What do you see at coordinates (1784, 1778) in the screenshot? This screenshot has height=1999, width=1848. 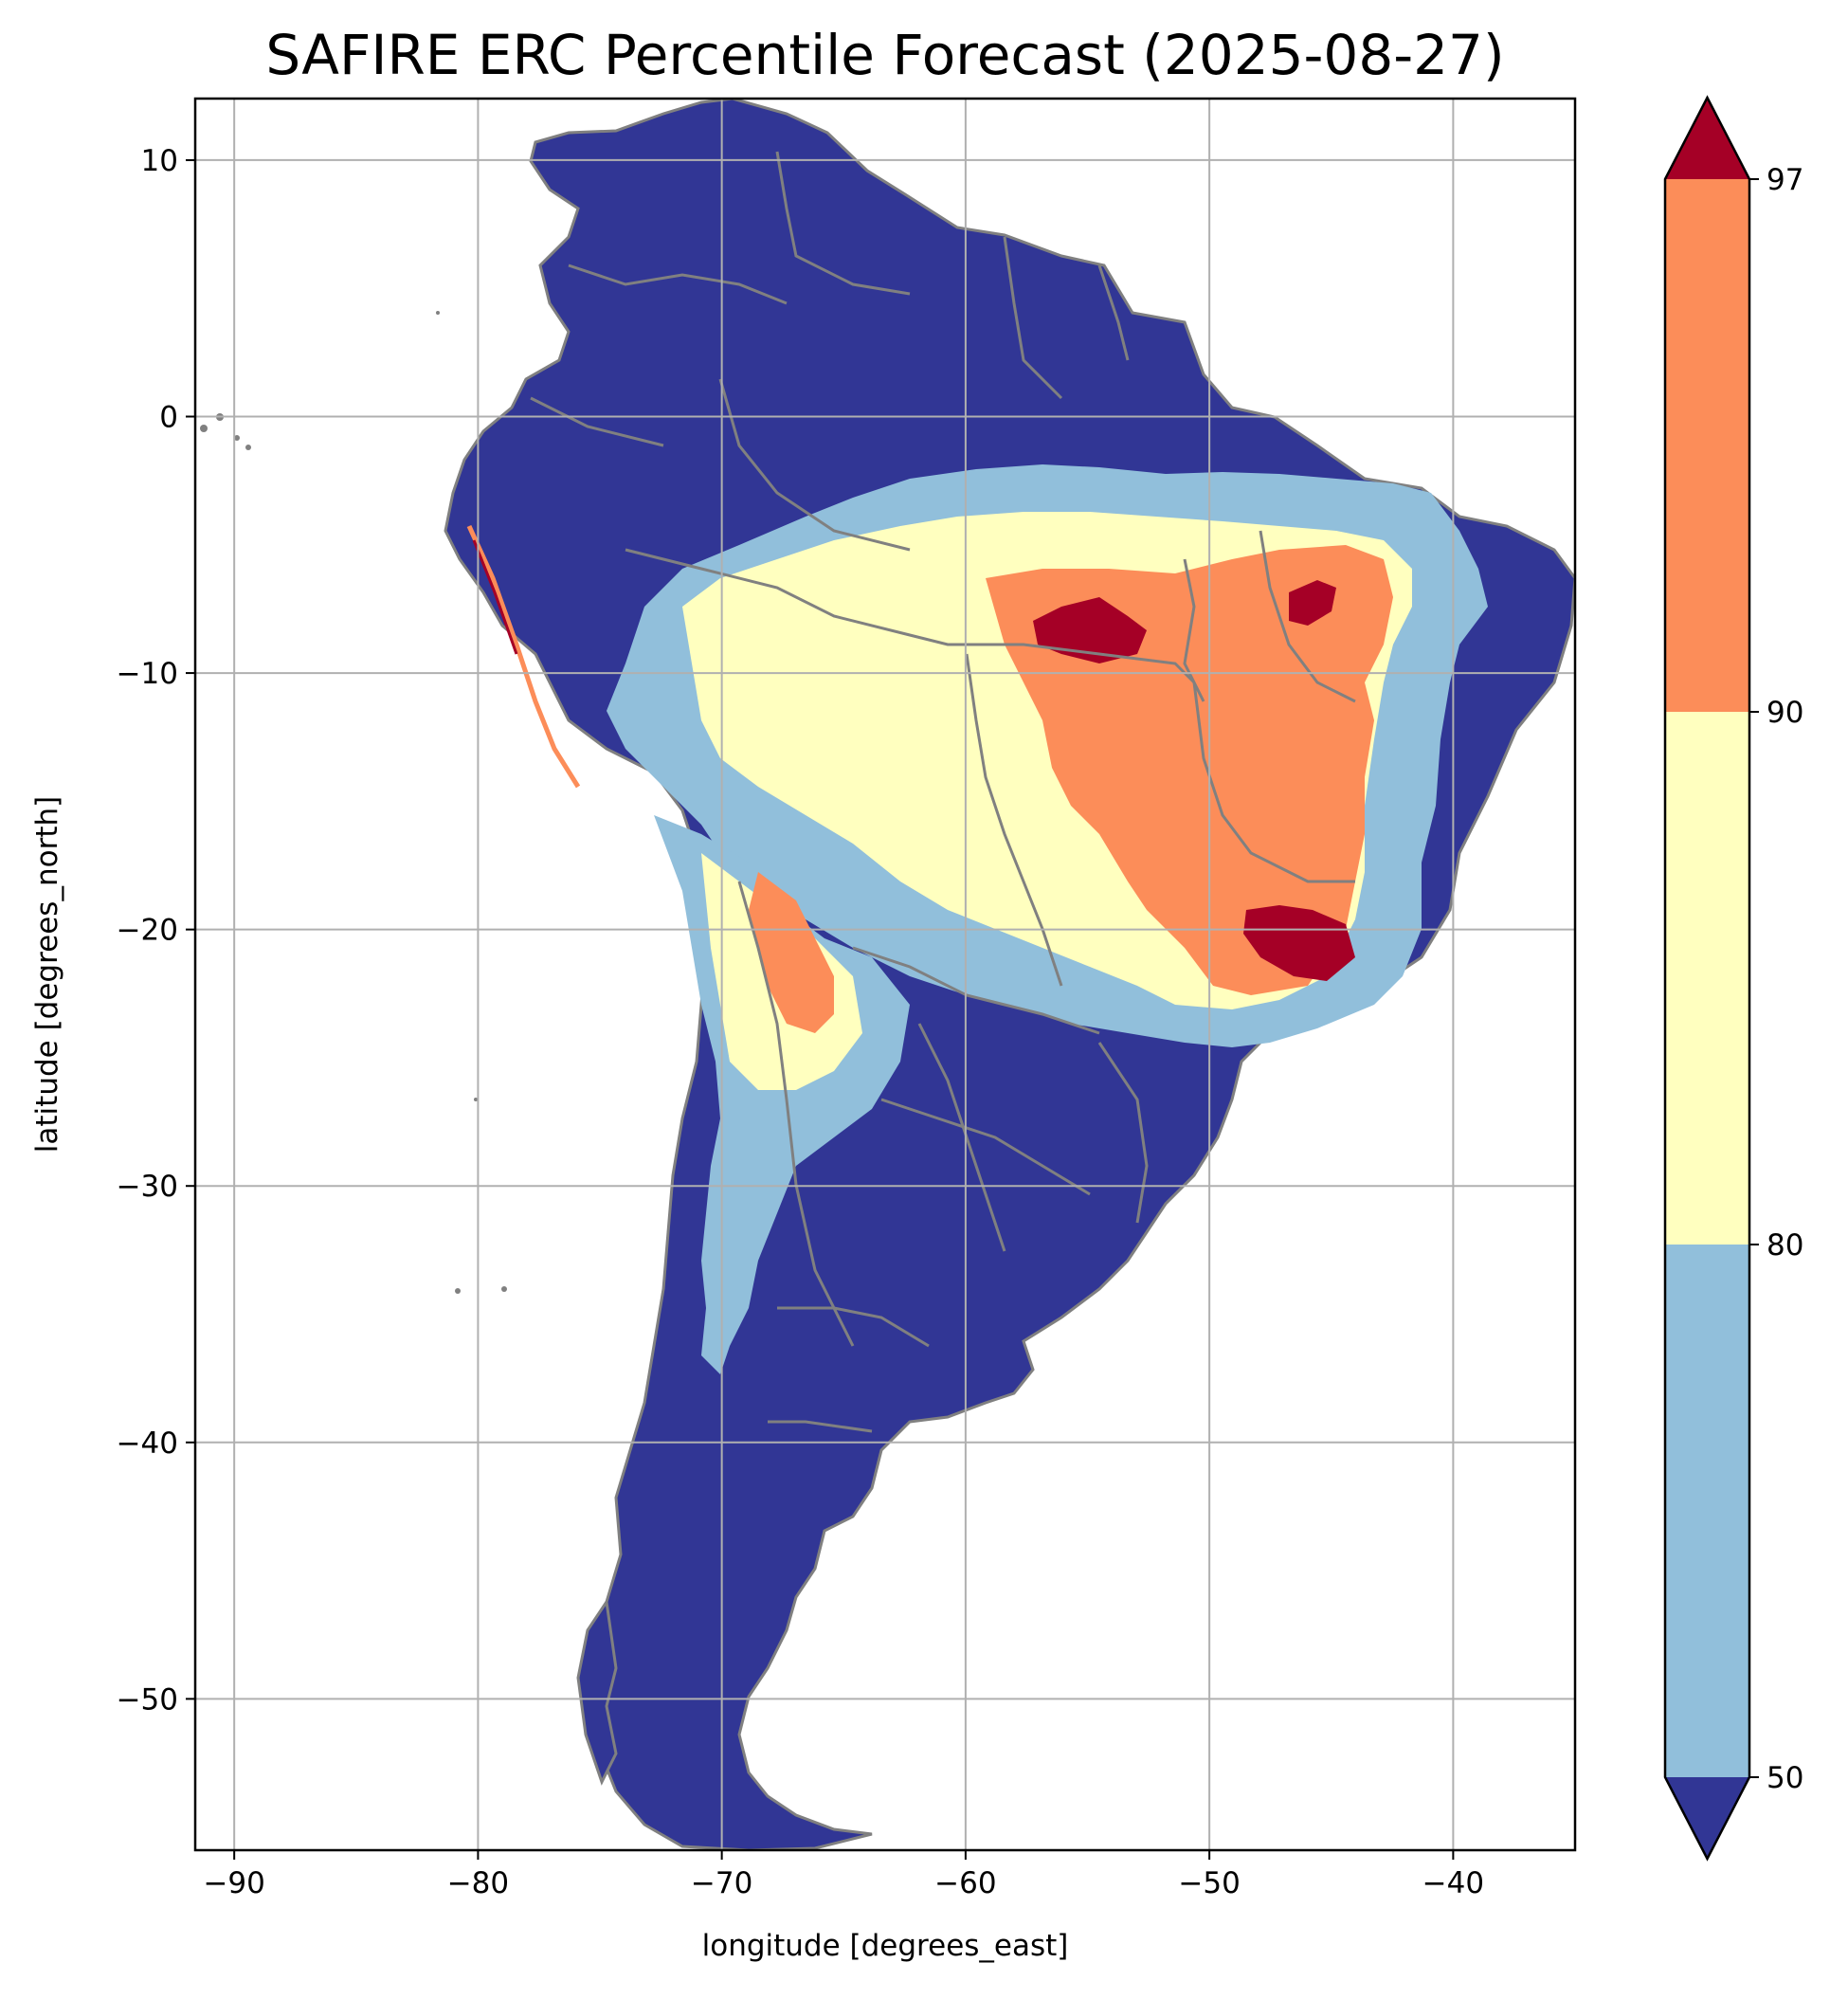 I see `colorbar-tick-label: 50` at bounding box center [1784, 1778].